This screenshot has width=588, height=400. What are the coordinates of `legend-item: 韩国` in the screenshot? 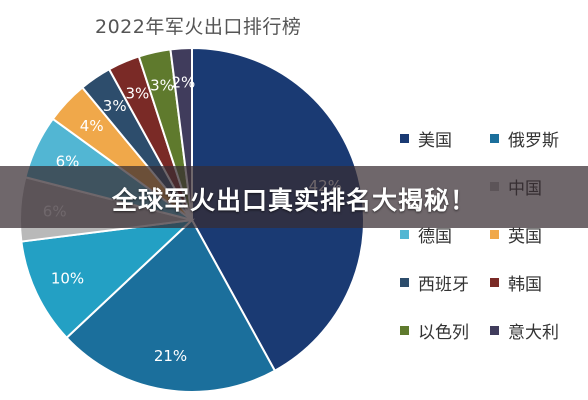 It's located at (516, 282).